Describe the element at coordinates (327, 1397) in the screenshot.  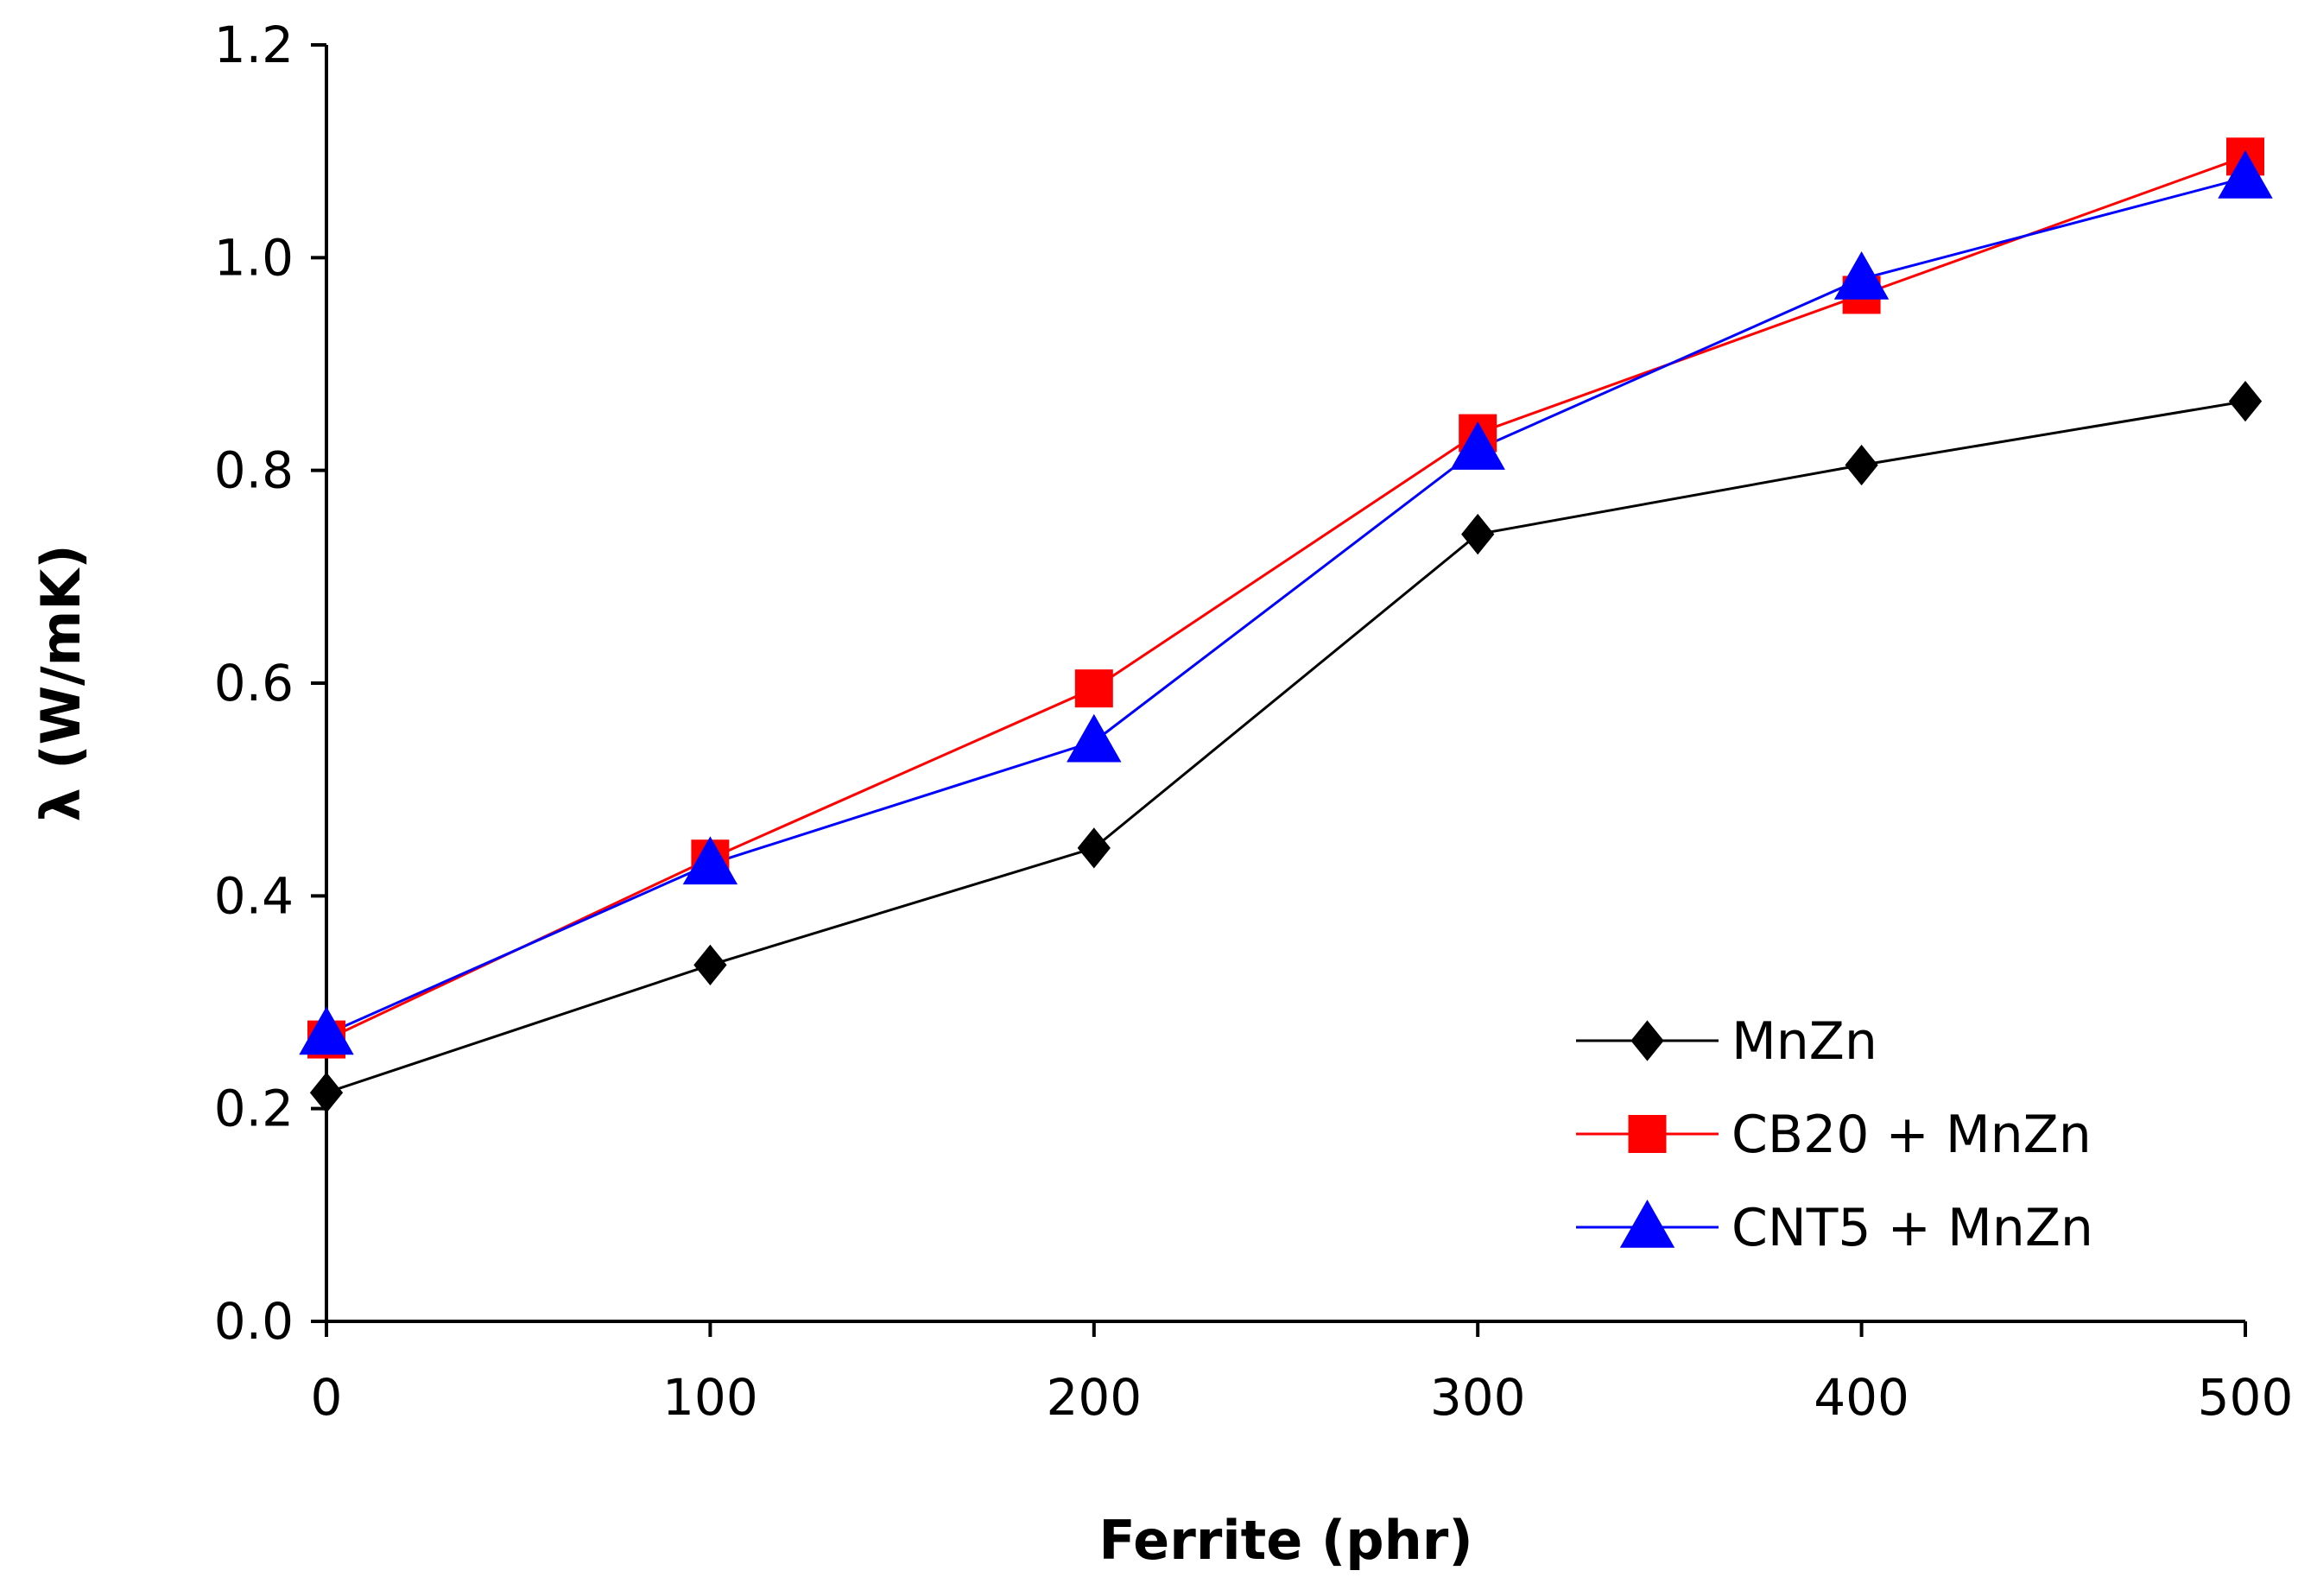
I see `x-tick-label: 0` at that location.